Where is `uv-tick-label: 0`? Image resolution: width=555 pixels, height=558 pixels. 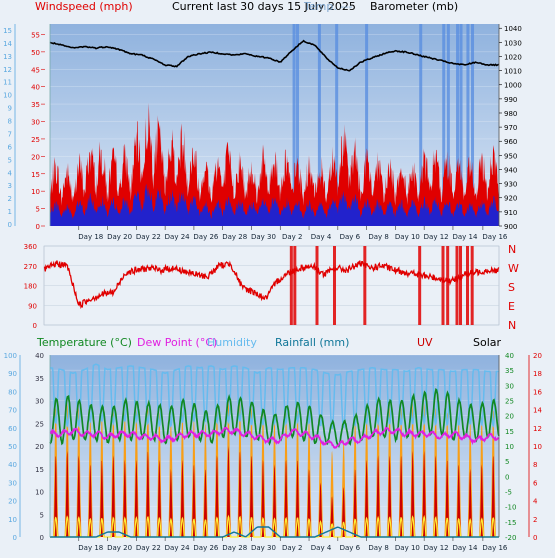 uv-tick-label: 0 is located at coordinates (535, 538).